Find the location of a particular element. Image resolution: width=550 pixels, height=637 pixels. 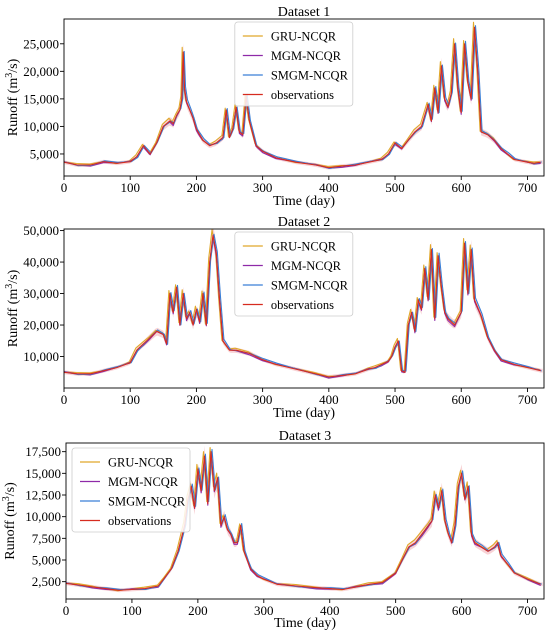

chart-title: Dataset 2 is located at coordinates (304, 222).